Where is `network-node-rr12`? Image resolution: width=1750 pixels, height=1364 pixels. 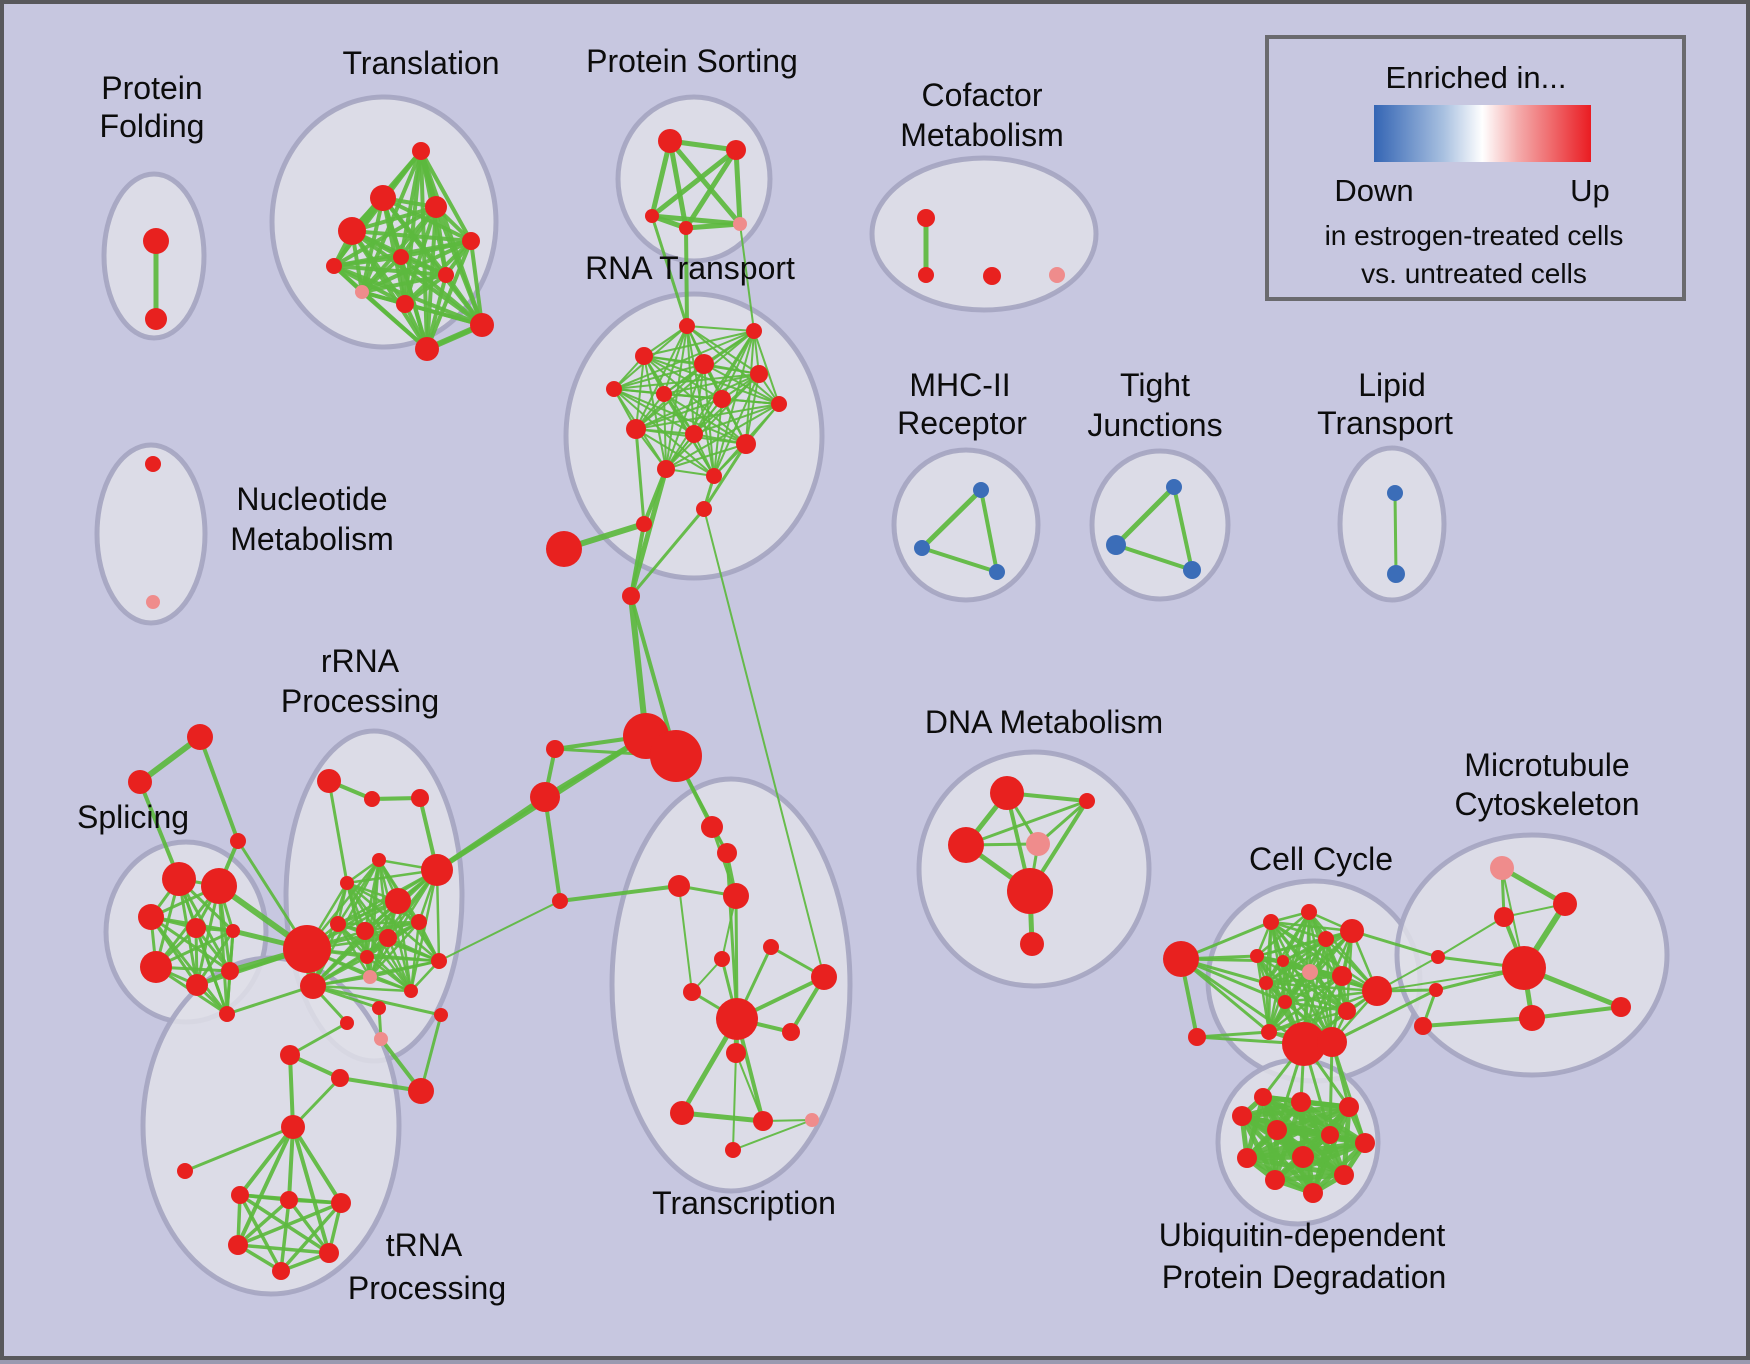 network-node-rr12 is located at coordinates (367, 957).